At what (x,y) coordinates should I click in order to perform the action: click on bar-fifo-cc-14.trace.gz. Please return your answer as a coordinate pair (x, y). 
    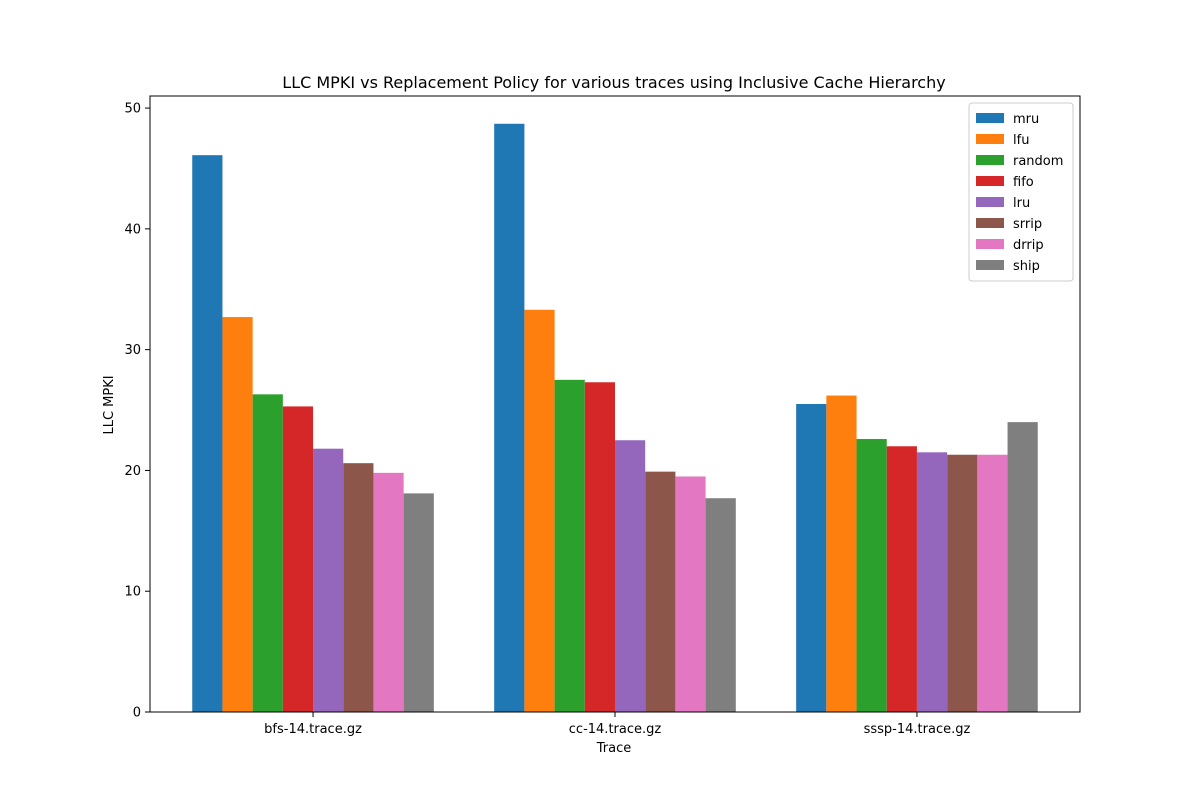
    Looking at the image, I should click on (599, 547).